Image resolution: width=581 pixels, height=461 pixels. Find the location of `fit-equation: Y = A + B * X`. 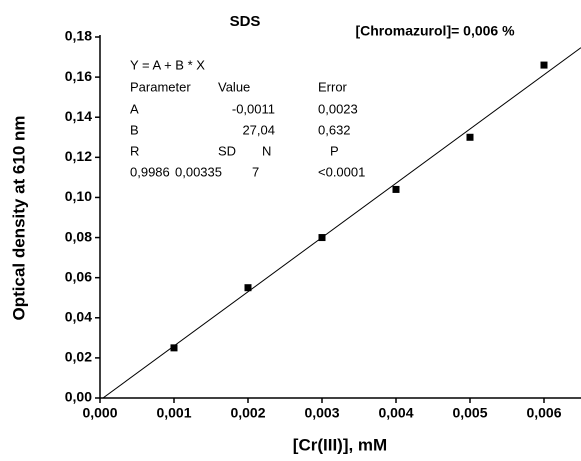

fit-equation: Y = A + B * X is located at coordinates (167, 64).